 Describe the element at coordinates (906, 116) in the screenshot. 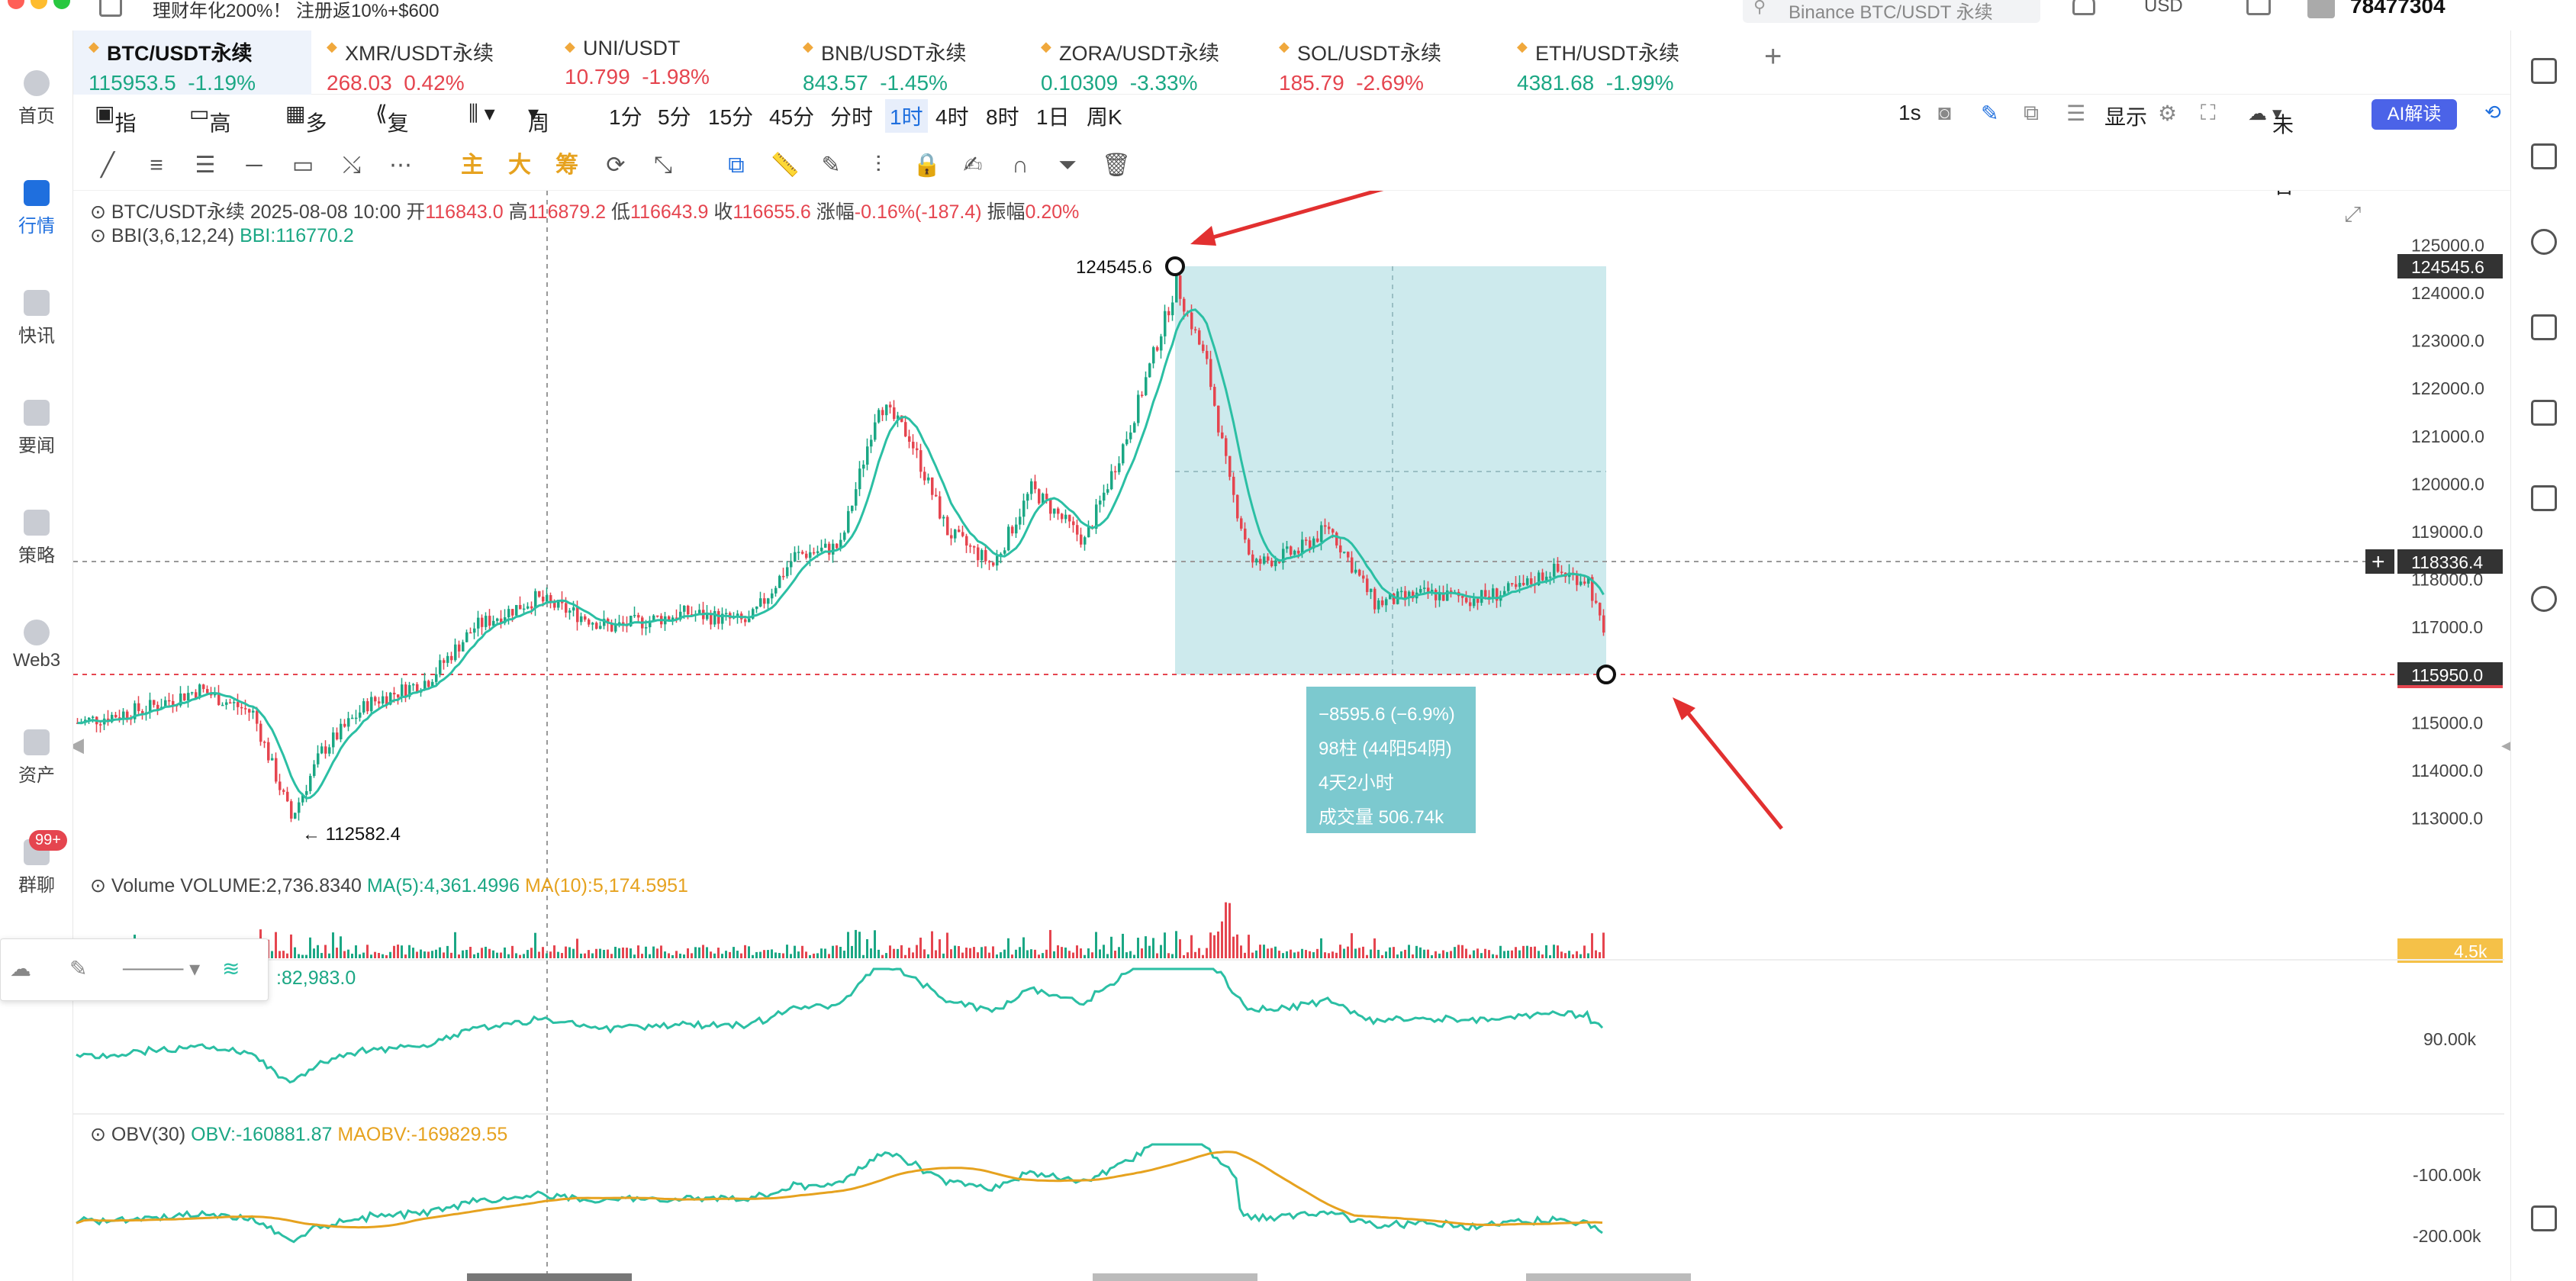

I see `interval-1h: 1时` at that location.